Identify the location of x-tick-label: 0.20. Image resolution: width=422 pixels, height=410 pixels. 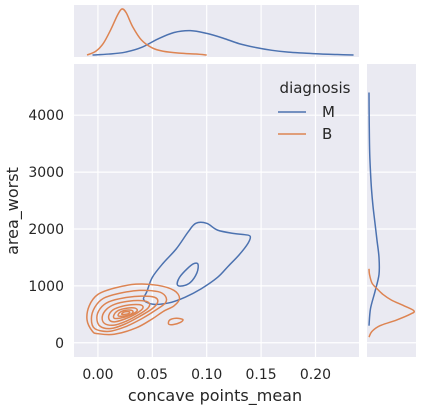
(315, 375).